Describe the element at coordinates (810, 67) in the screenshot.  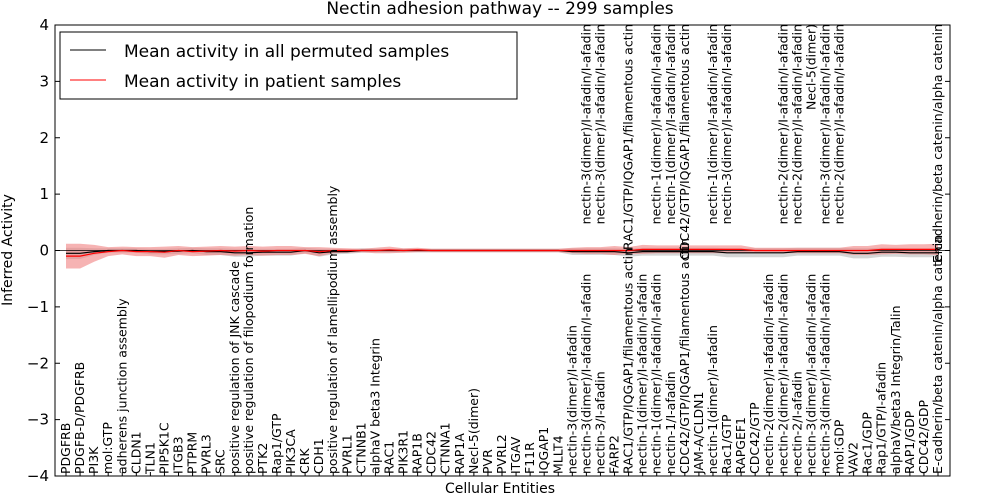
I see `x-tick-label-upper: Necl-5(dimer)` at that location.